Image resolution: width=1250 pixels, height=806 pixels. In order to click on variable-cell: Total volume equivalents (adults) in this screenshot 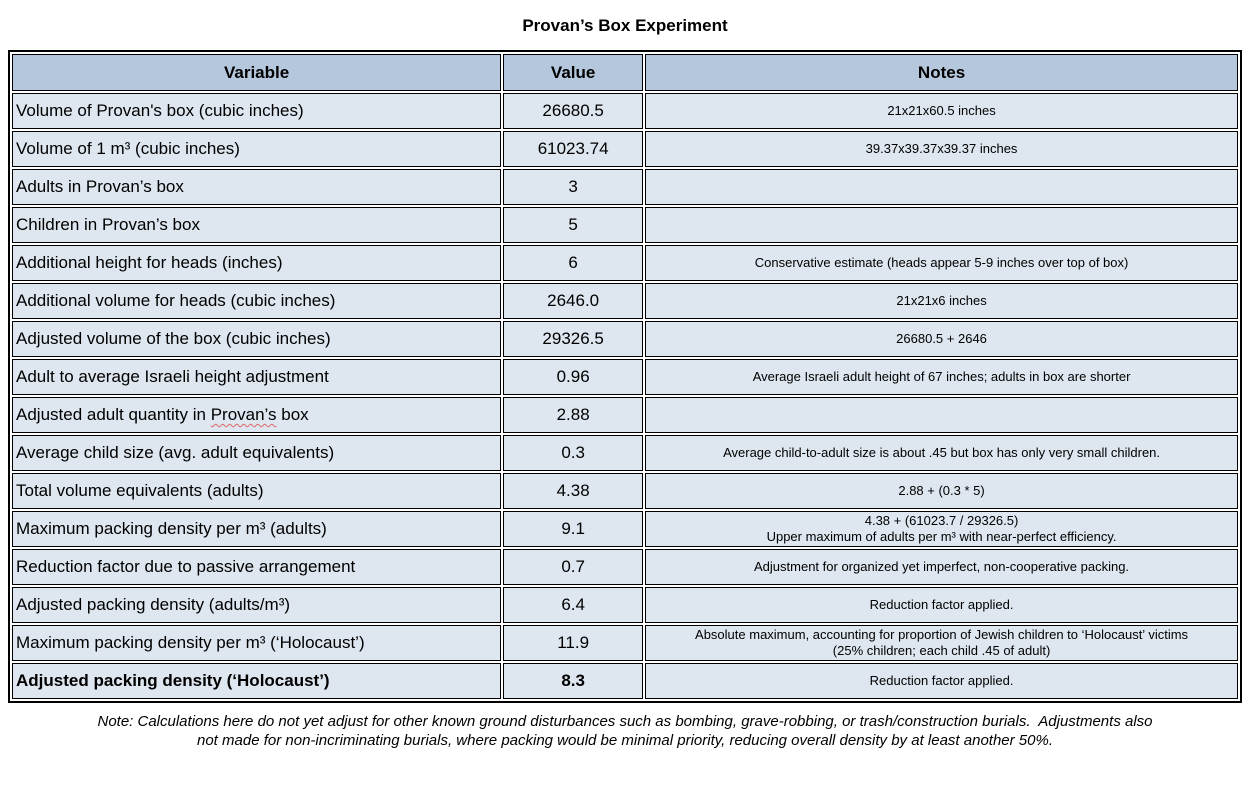, I will do `click(257, 491)`.